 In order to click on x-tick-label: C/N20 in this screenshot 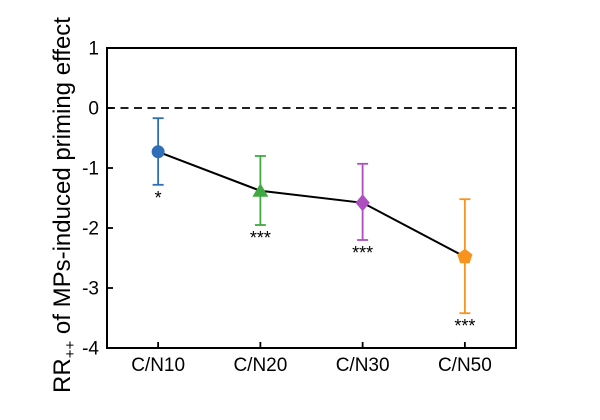, I will do `click(260, 365)`.